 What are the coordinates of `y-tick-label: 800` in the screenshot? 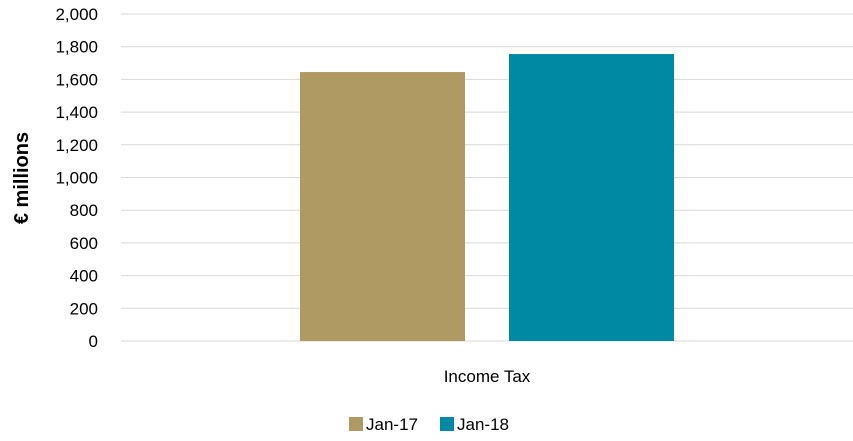 It's located at (84, 210).